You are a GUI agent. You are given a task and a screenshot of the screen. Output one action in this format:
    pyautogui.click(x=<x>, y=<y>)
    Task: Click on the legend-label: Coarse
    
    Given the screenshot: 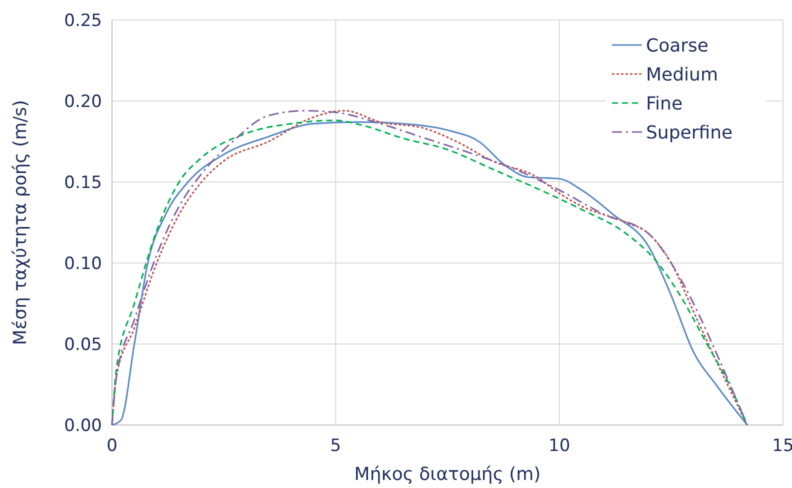 What is the action you would take?
    pyautogui.click(x=677, y=45)
    